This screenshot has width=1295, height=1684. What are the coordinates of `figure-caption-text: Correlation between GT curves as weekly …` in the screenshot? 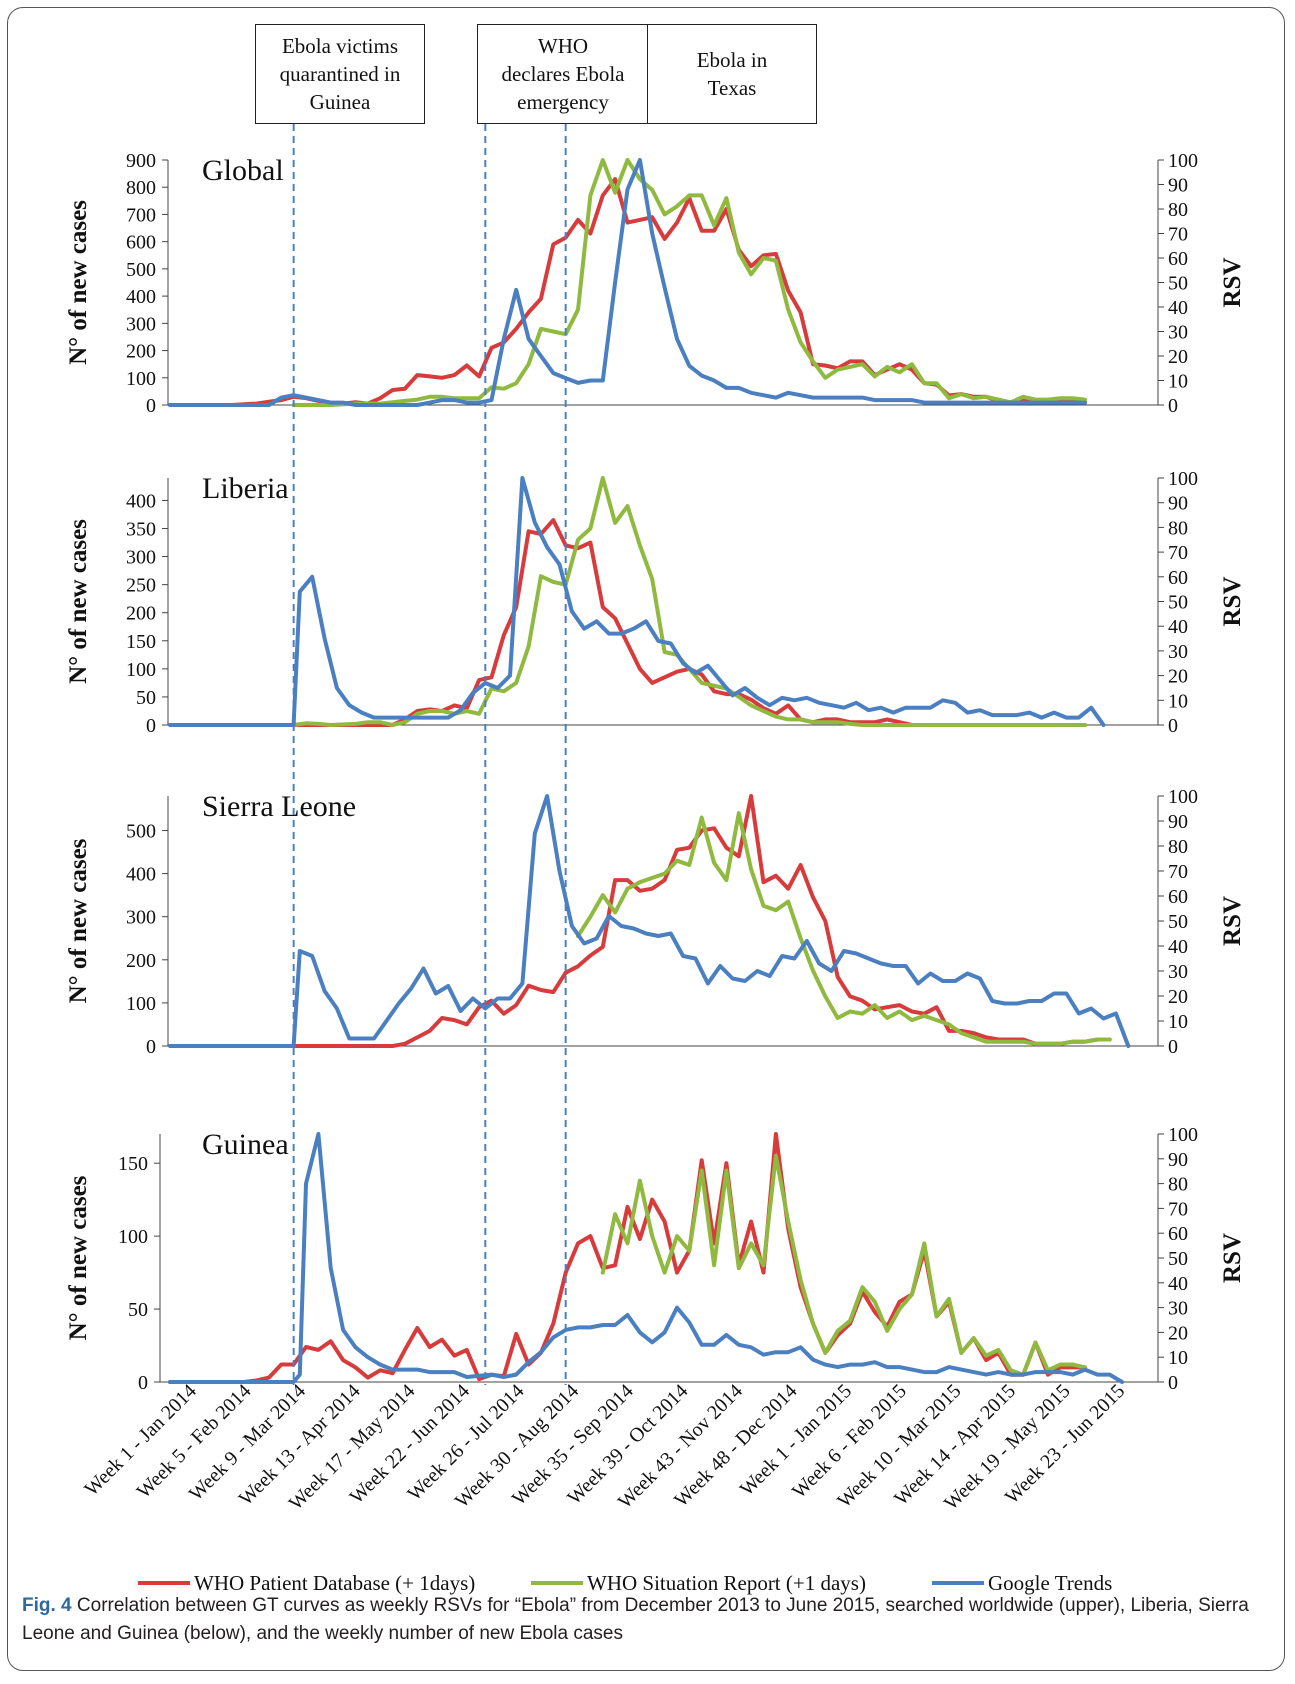 It's located at (635, 1619).